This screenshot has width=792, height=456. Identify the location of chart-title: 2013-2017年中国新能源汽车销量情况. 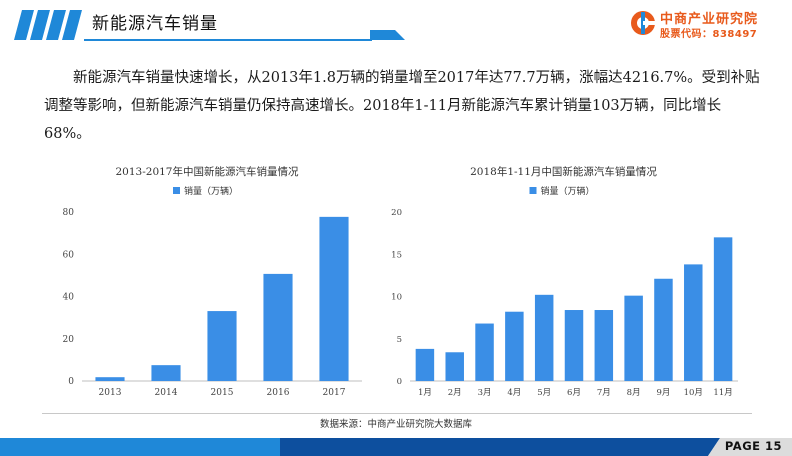
(207, 172).